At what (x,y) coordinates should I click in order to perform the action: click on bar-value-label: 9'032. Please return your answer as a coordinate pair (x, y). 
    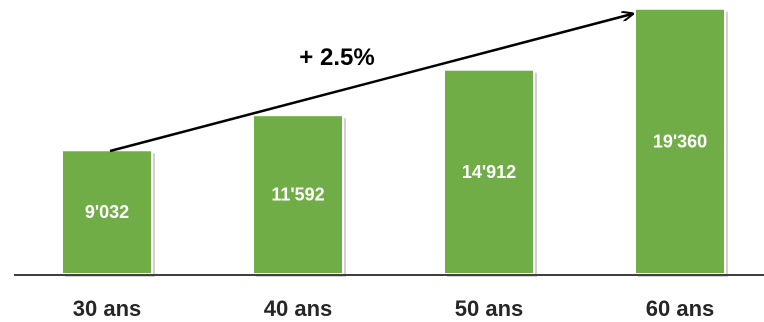
    Looking at the image, I should click on (107, 212).